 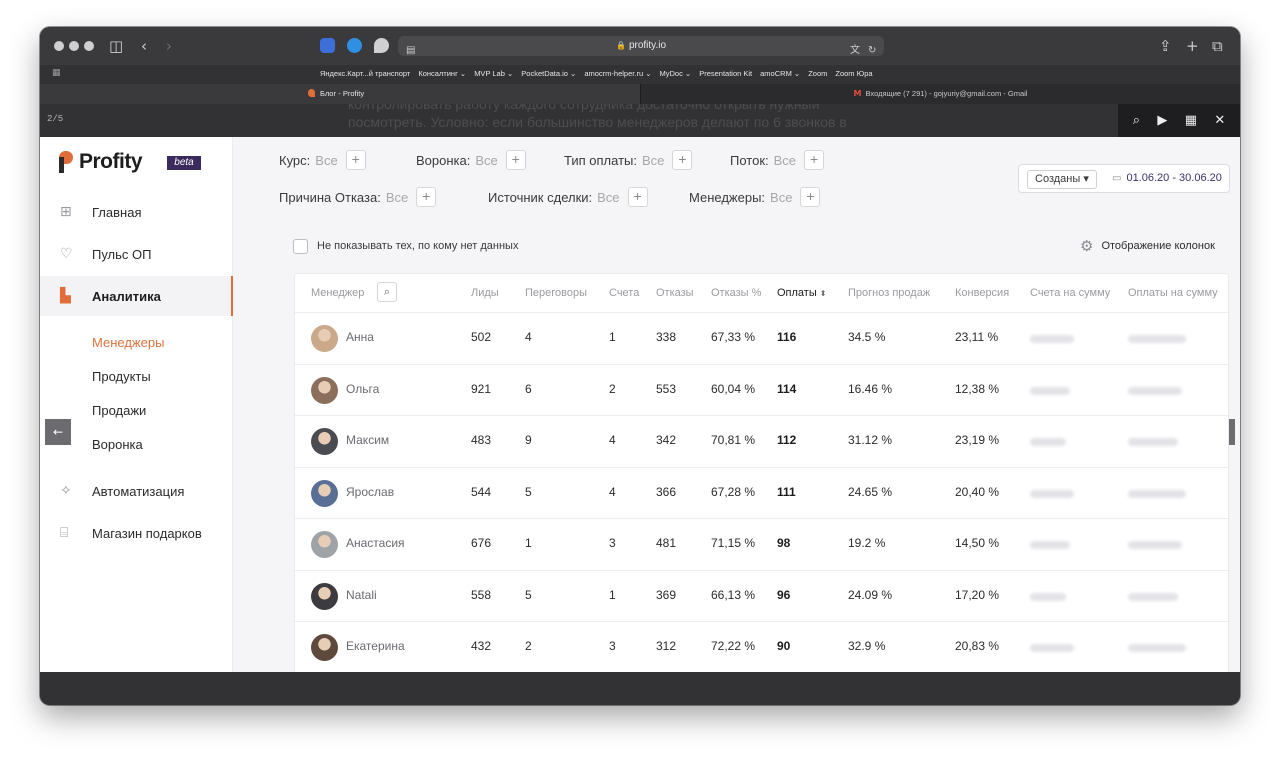 What do you see at coordinates (375, 646) in the screenshot?
I see `manager-name: Екатерина` at bounding box center [375, 646].